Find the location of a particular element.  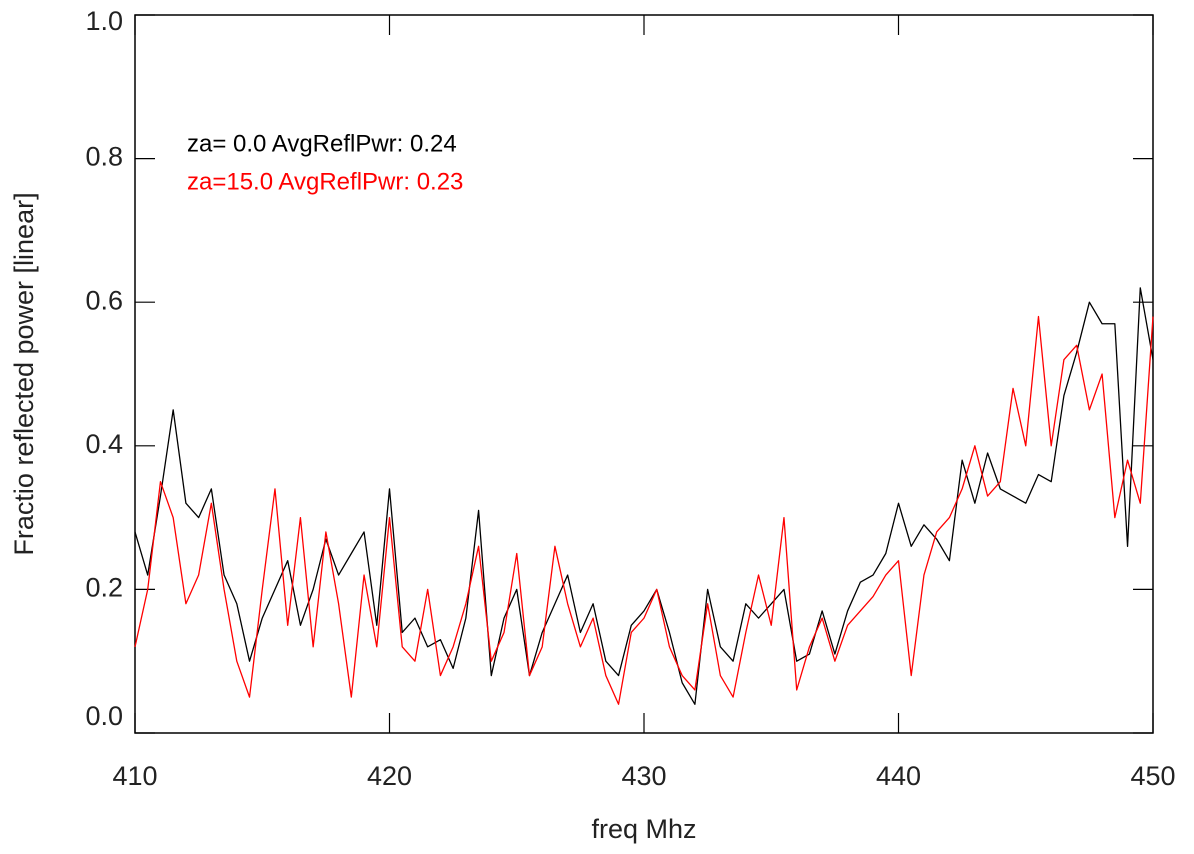

legend-label: za= 0.0 AvgReflPwr: 0.24 is located at coordinates (322, 143).